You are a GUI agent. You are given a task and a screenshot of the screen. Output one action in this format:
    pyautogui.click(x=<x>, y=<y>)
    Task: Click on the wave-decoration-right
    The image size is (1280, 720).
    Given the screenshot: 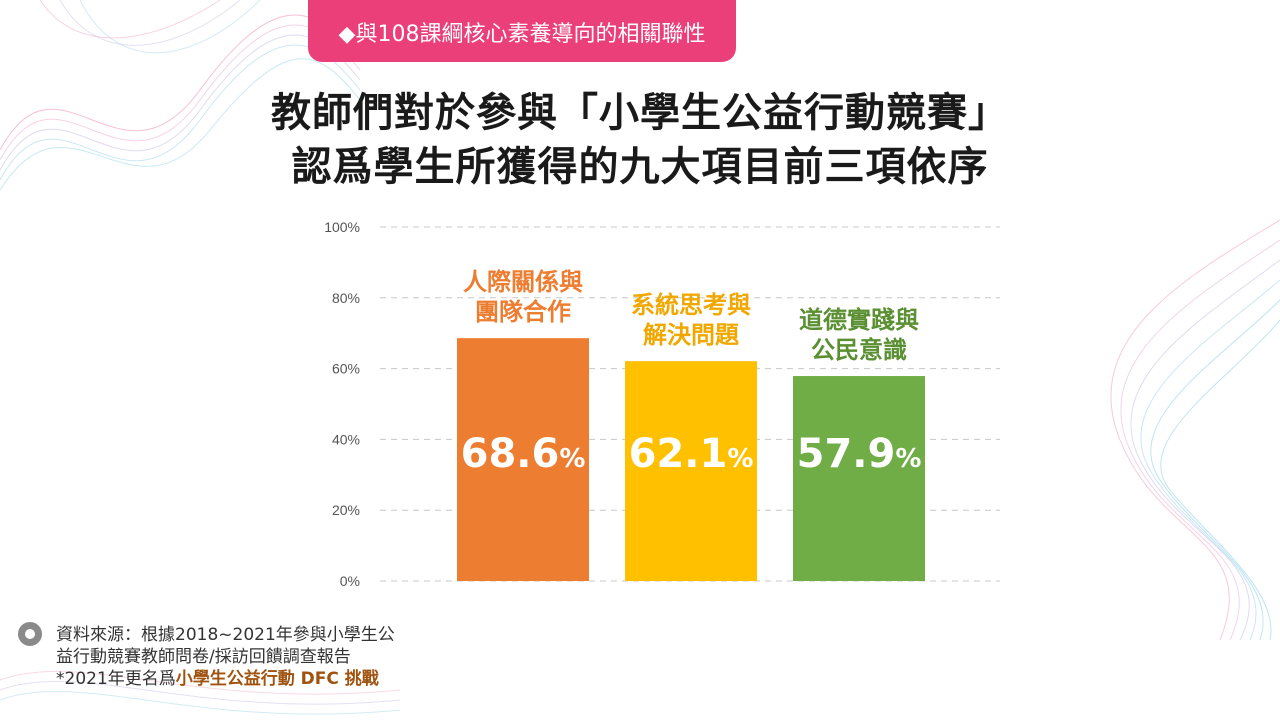 What is the action you would take?
    pyautogui.click(x=1195, y=430)
    